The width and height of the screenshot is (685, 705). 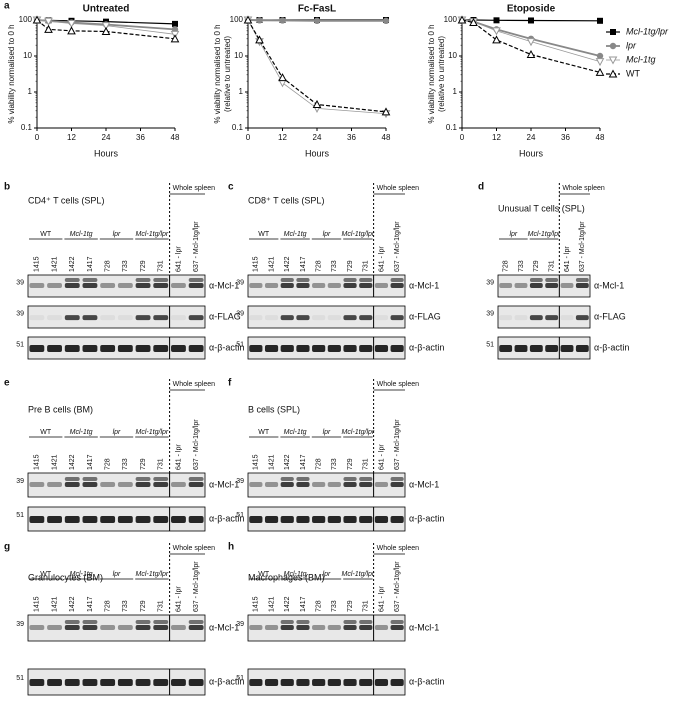 I want to click on band-label: α-FLAG, so click(x=610, y=316).